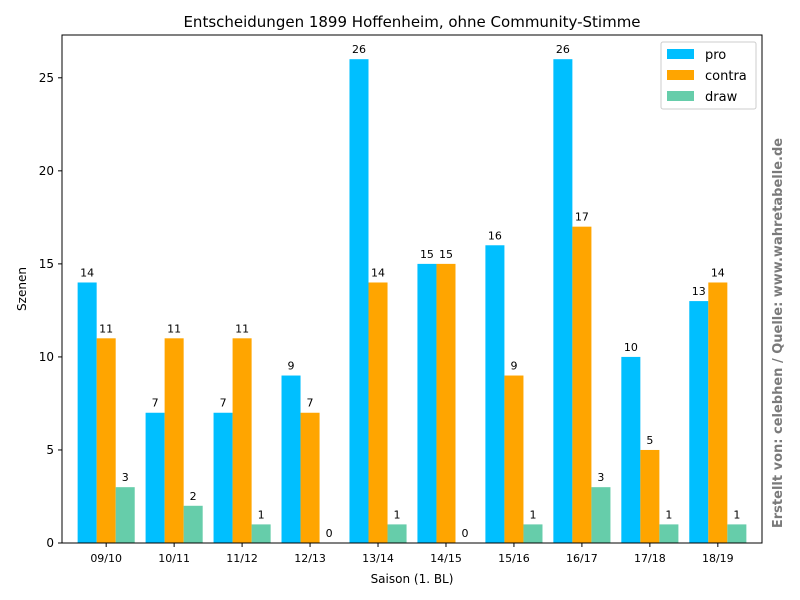  I want to click on data-label-contra: 9, so click(513, 366).